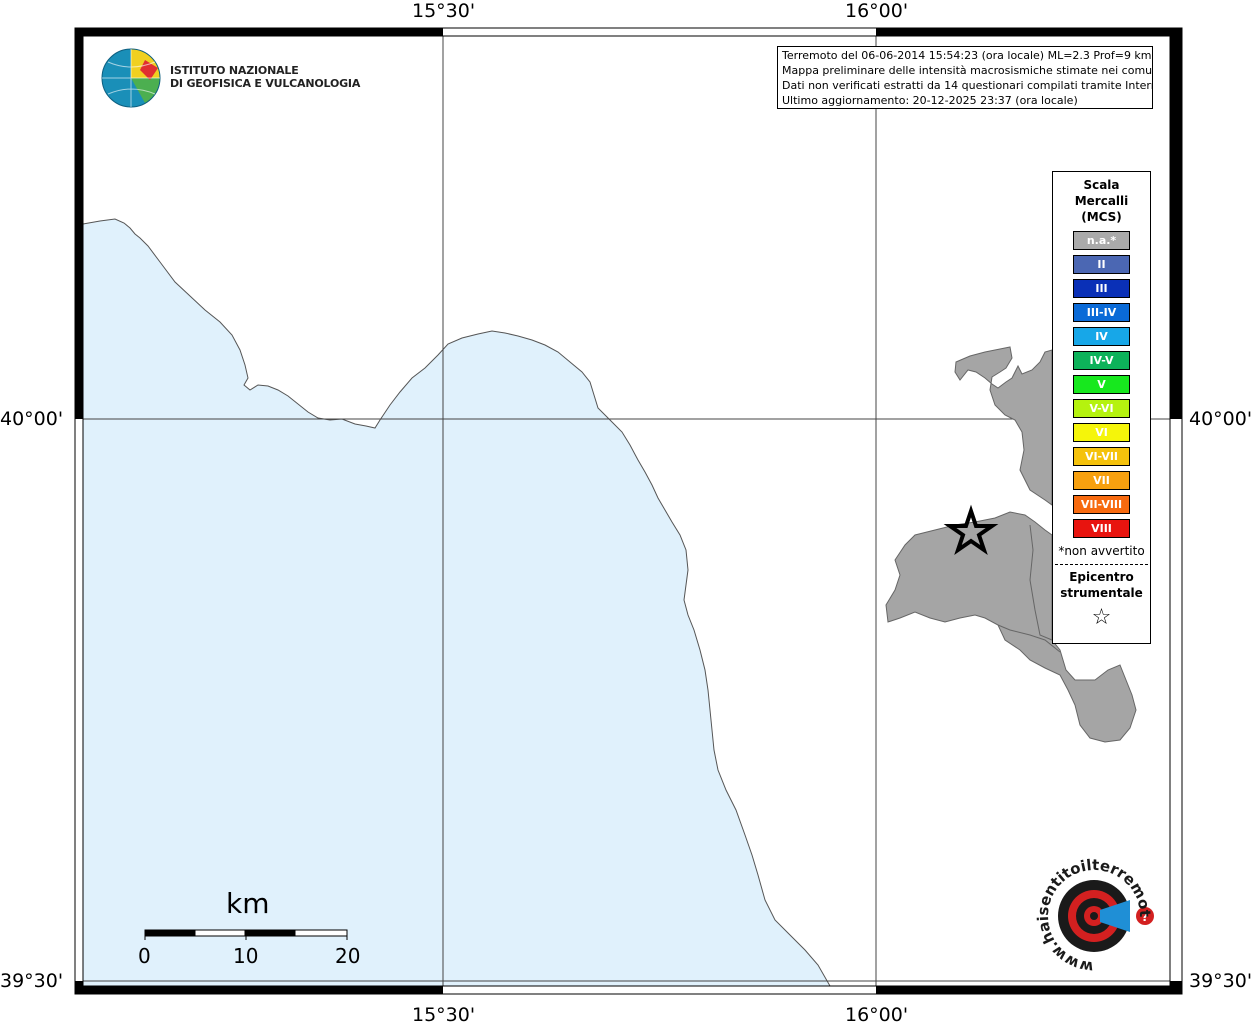  Describe the element at coordinates (1101, 217) in the screenshot. I see `legend-title-line-3: (MCS)` at that location.